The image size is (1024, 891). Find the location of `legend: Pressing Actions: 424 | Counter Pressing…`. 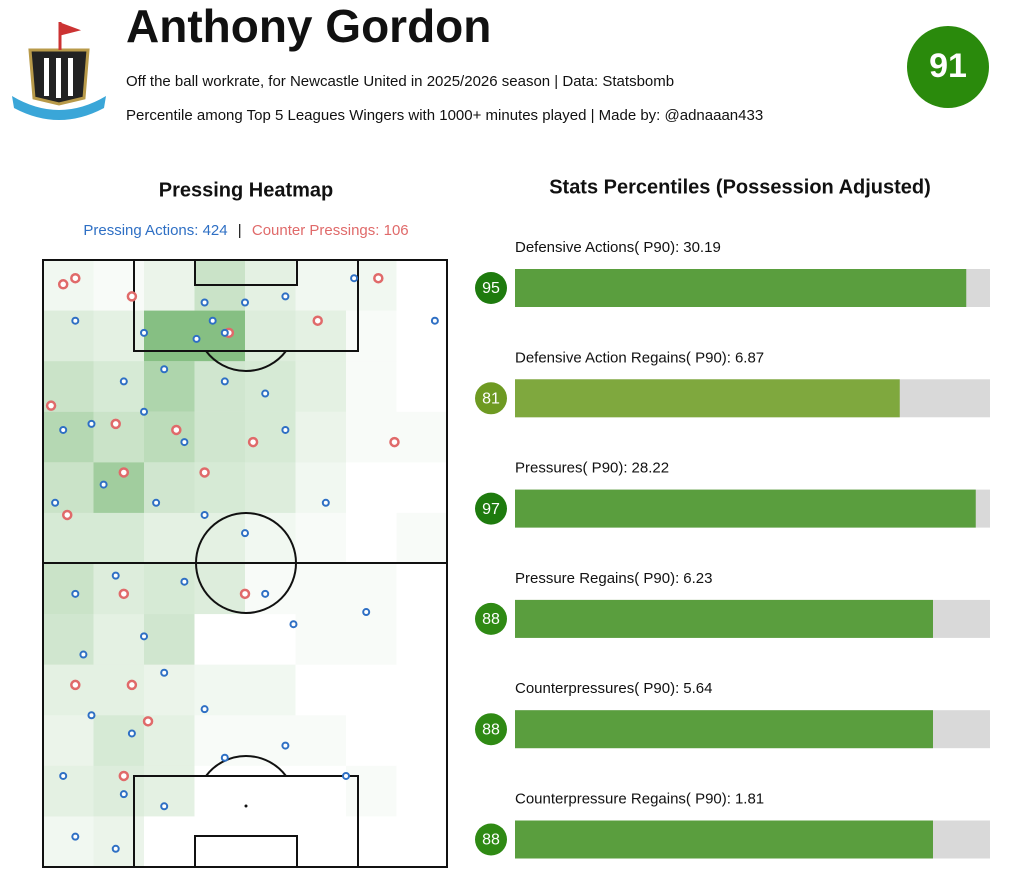

legend: Pressing Actions: 424 | Counter Pressing… is located at coordinates (245, 230).